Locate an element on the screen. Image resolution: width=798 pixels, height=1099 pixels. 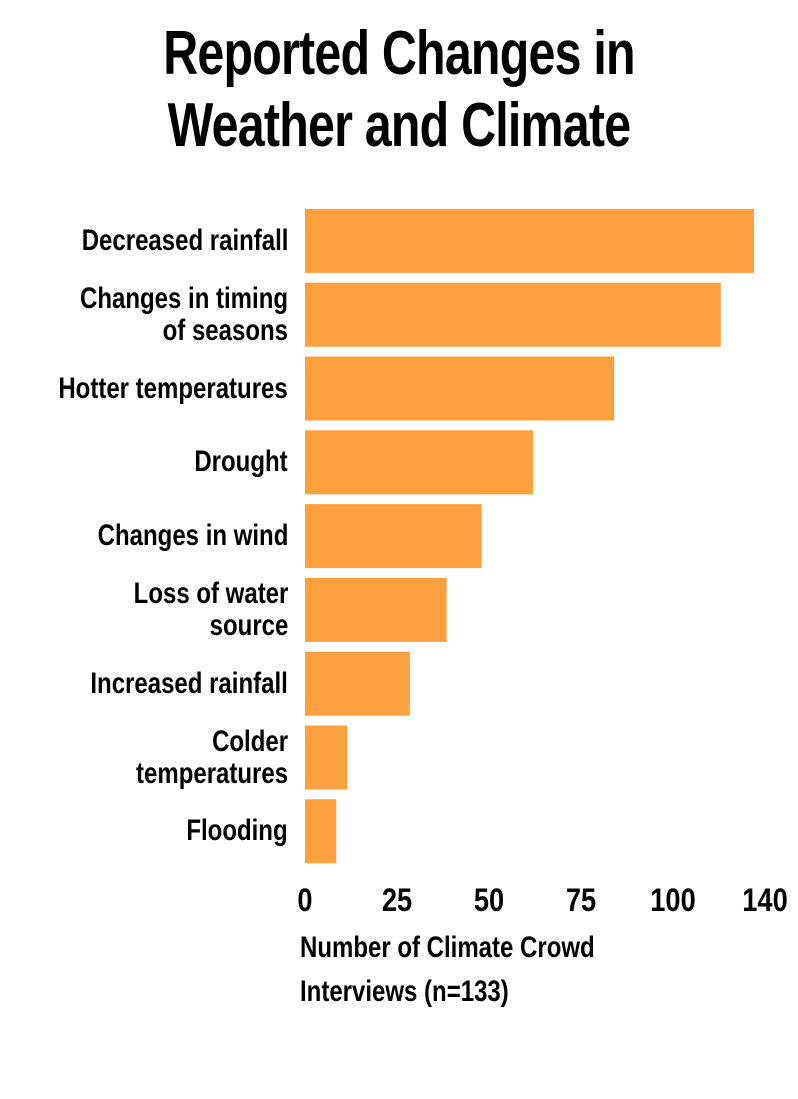
y-tick-label: Increased rainfall is located at coordinates (189, 683).